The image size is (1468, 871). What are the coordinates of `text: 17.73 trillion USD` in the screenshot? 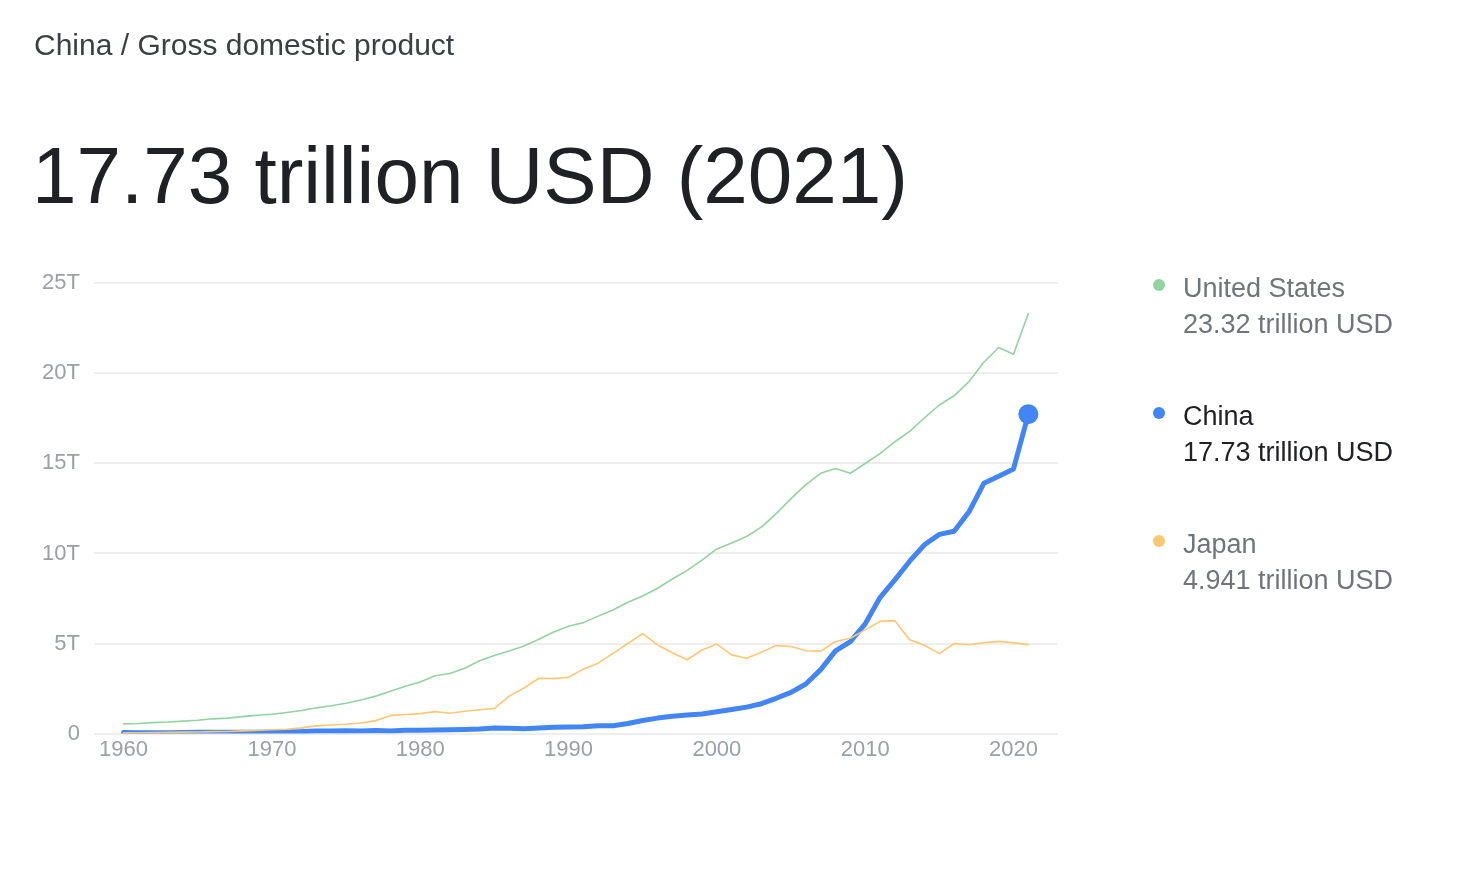 It's located at (1288, 452).